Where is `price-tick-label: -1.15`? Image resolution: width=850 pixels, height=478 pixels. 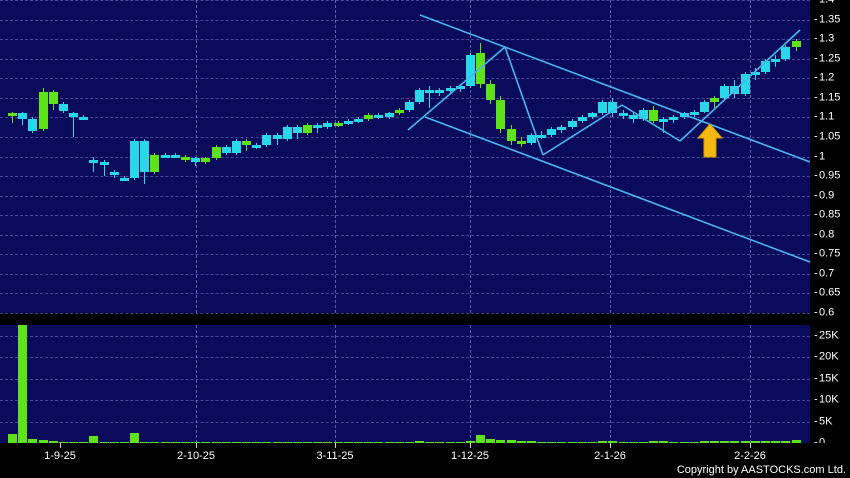
price-tick-label: -1.15 is located at coordinates (827, 97).